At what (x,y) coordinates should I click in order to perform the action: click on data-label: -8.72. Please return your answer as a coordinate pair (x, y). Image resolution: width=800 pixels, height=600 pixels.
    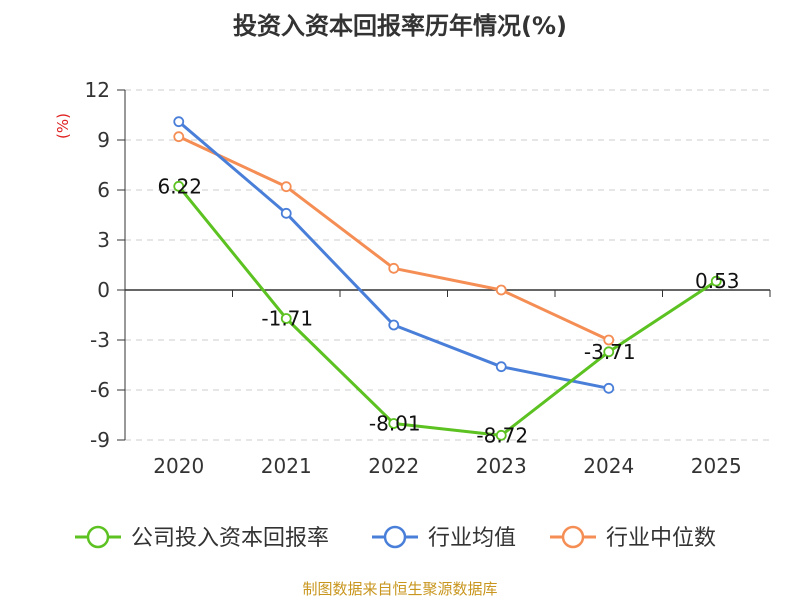
    Looking at the image, I should click on (502, 435).